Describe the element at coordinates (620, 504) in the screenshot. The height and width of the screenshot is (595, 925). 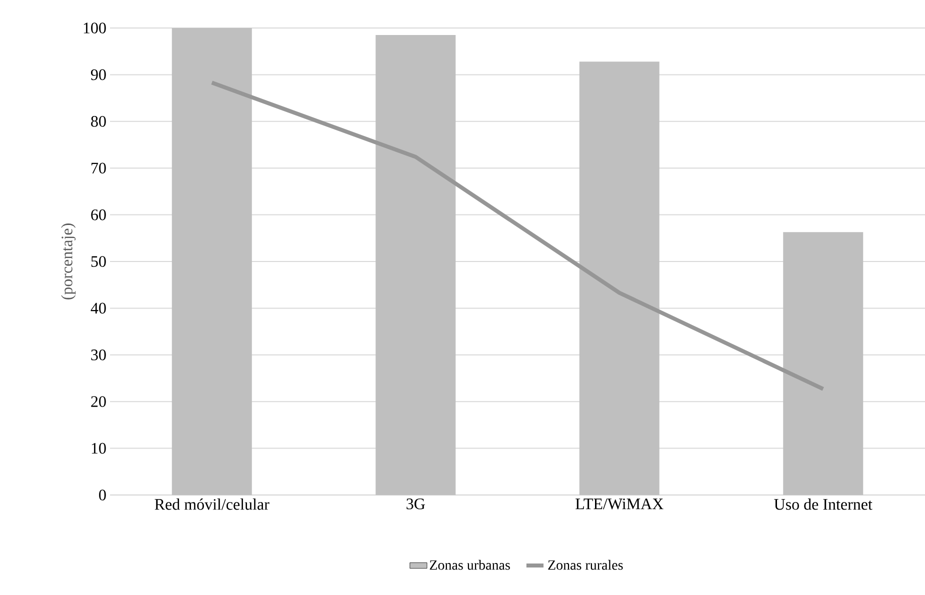
I see `x-tick-label: LTE/WiMAX` at that location.